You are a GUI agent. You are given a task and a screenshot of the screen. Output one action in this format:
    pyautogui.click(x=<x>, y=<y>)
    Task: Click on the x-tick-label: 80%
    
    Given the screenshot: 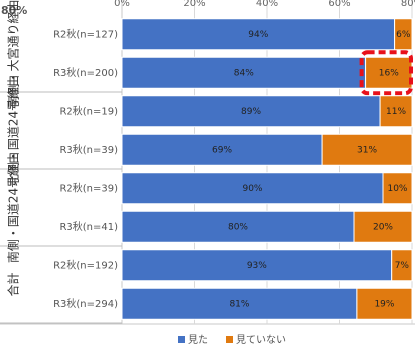 What is the action you would take?
    pyautogui.click(x=408, y=4)
    